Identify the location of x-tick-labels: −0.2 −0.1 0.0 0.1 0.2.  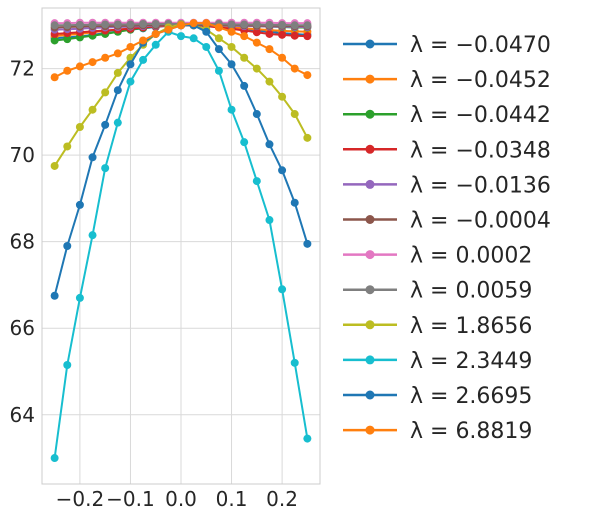
(177, 499).